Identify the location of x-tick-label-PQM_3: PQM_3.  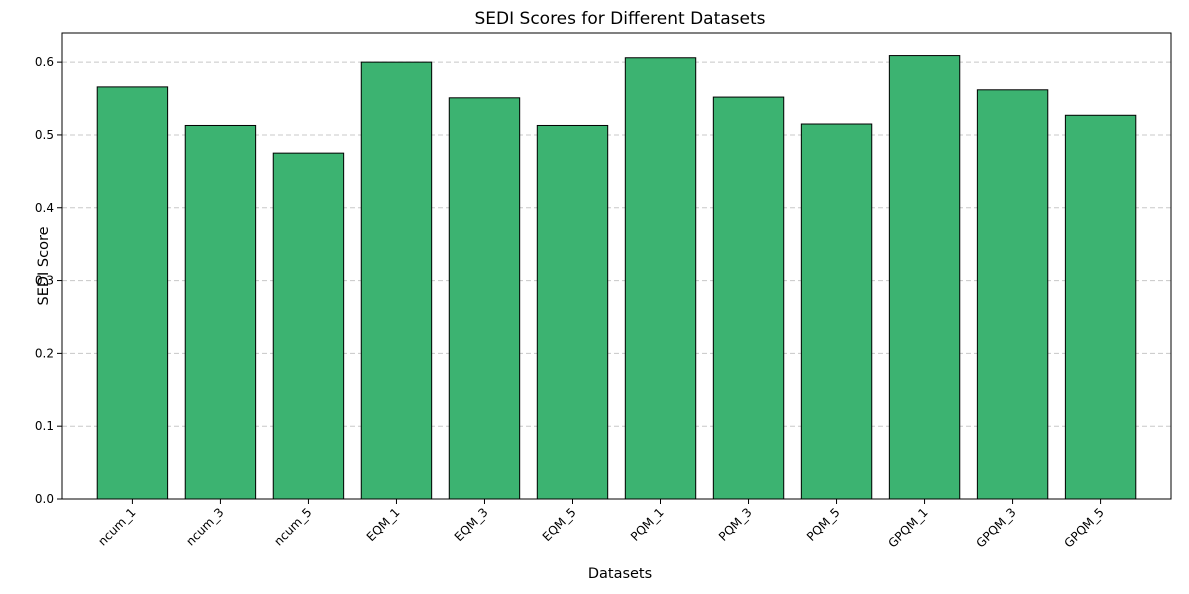
(735, 524).